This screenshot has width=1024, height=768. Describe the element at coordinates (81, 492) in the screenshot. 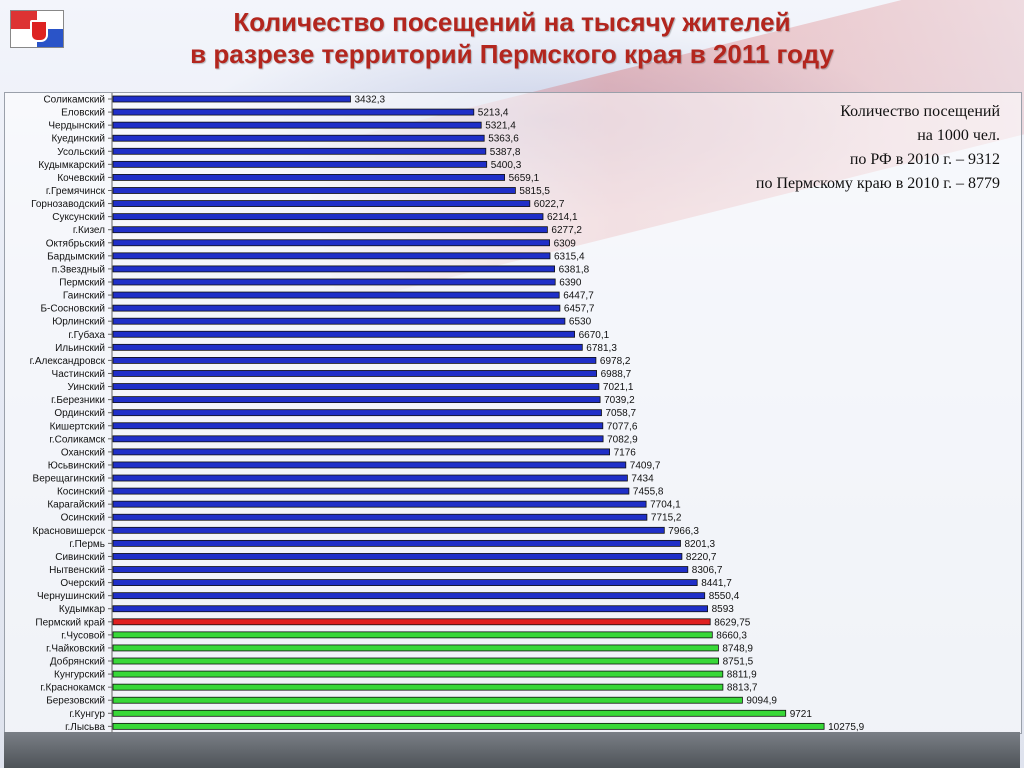

I see `category-label: Косинский` at that location.